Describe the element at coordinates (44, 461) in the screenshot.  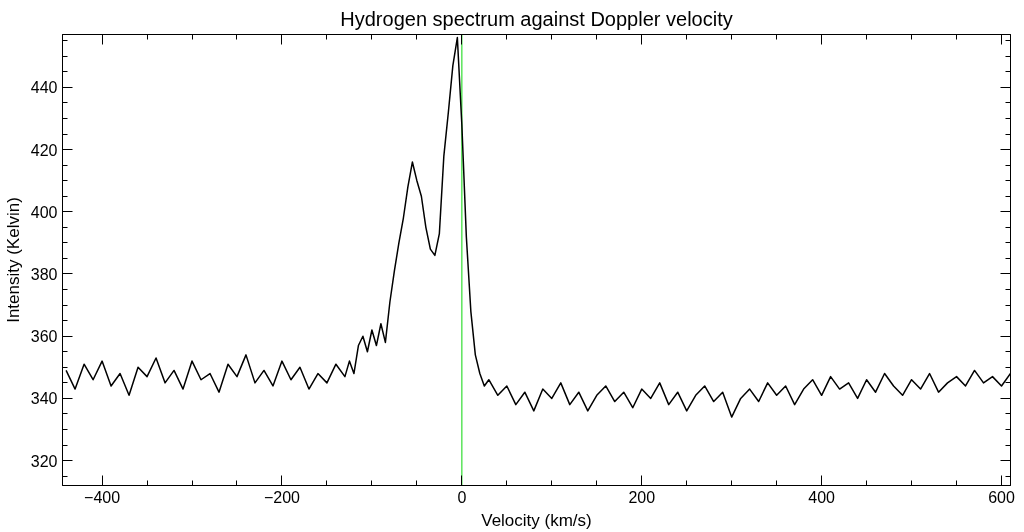
I see `y-tick-label: 320` at that location.